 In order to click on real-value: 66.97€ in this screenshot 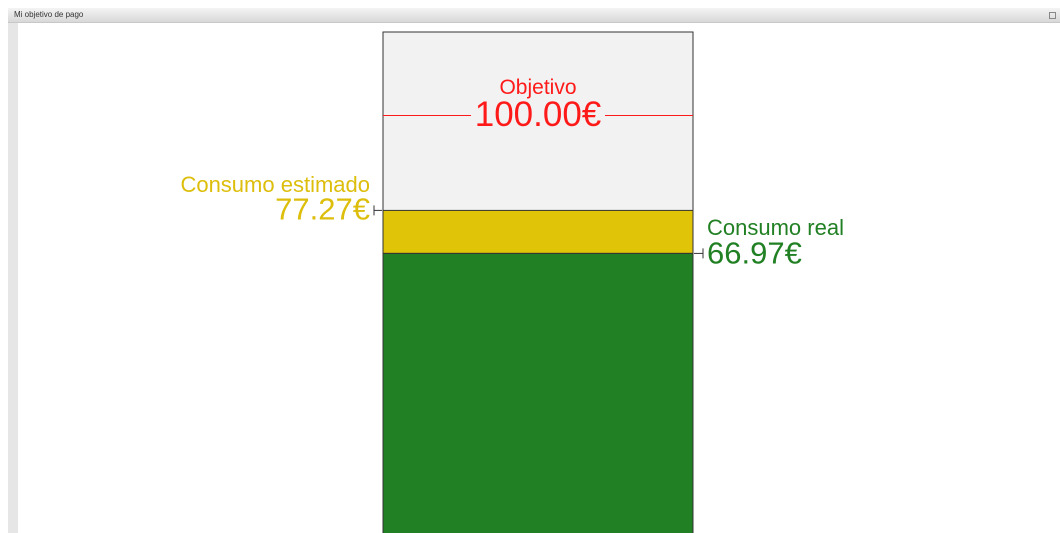, I will do `click(754, 253)`.